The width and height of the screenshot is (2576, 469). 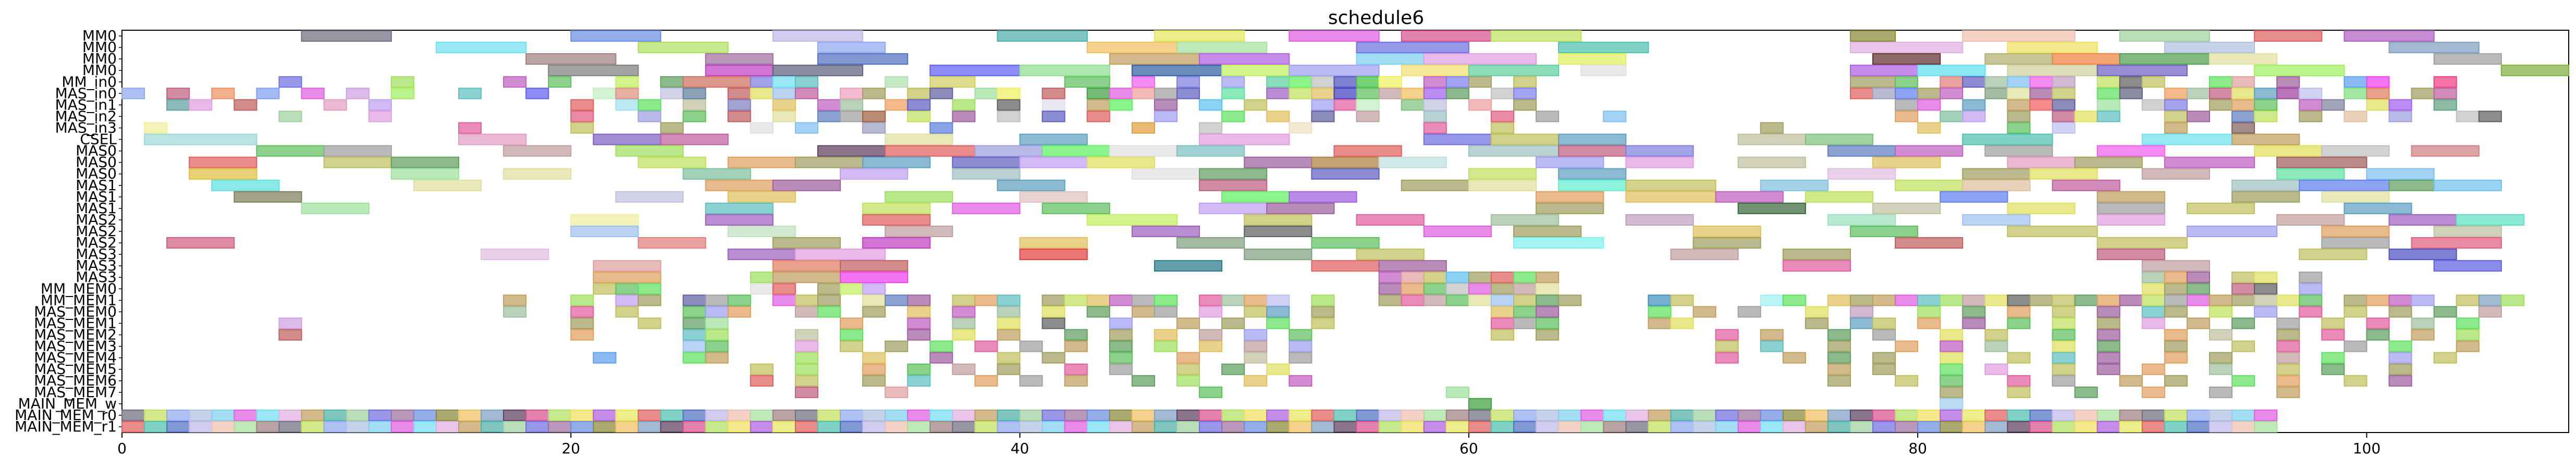 What do you see at coordinates (96, 196) in the screenshot?
I see `y-tick-label: MAS1` at bounding box center [96, 196].